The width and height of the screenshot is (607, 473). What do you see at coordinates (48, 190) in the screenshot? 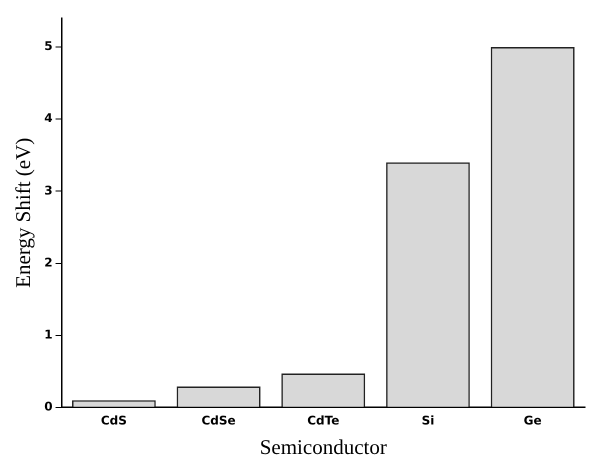
I see `y-tick-label: 3` at bounding box center [48, 190].